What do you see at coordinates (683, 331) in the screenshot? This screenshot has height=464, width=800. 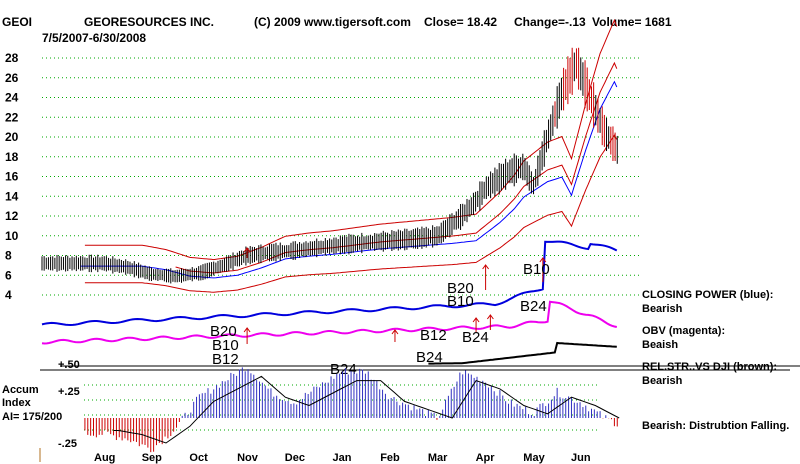 I see `obv-label: OBV (magenta):` at bounding box center [683, 331].